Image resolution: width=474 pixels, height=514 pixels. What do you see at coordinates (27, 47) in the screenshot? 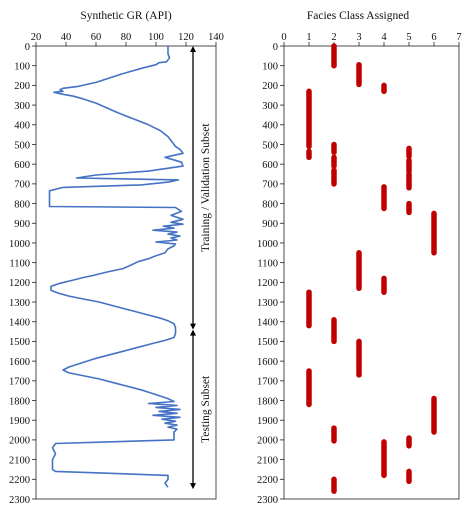
I see `gr-y-tick-label: 0` at bounding box center [27, 47].